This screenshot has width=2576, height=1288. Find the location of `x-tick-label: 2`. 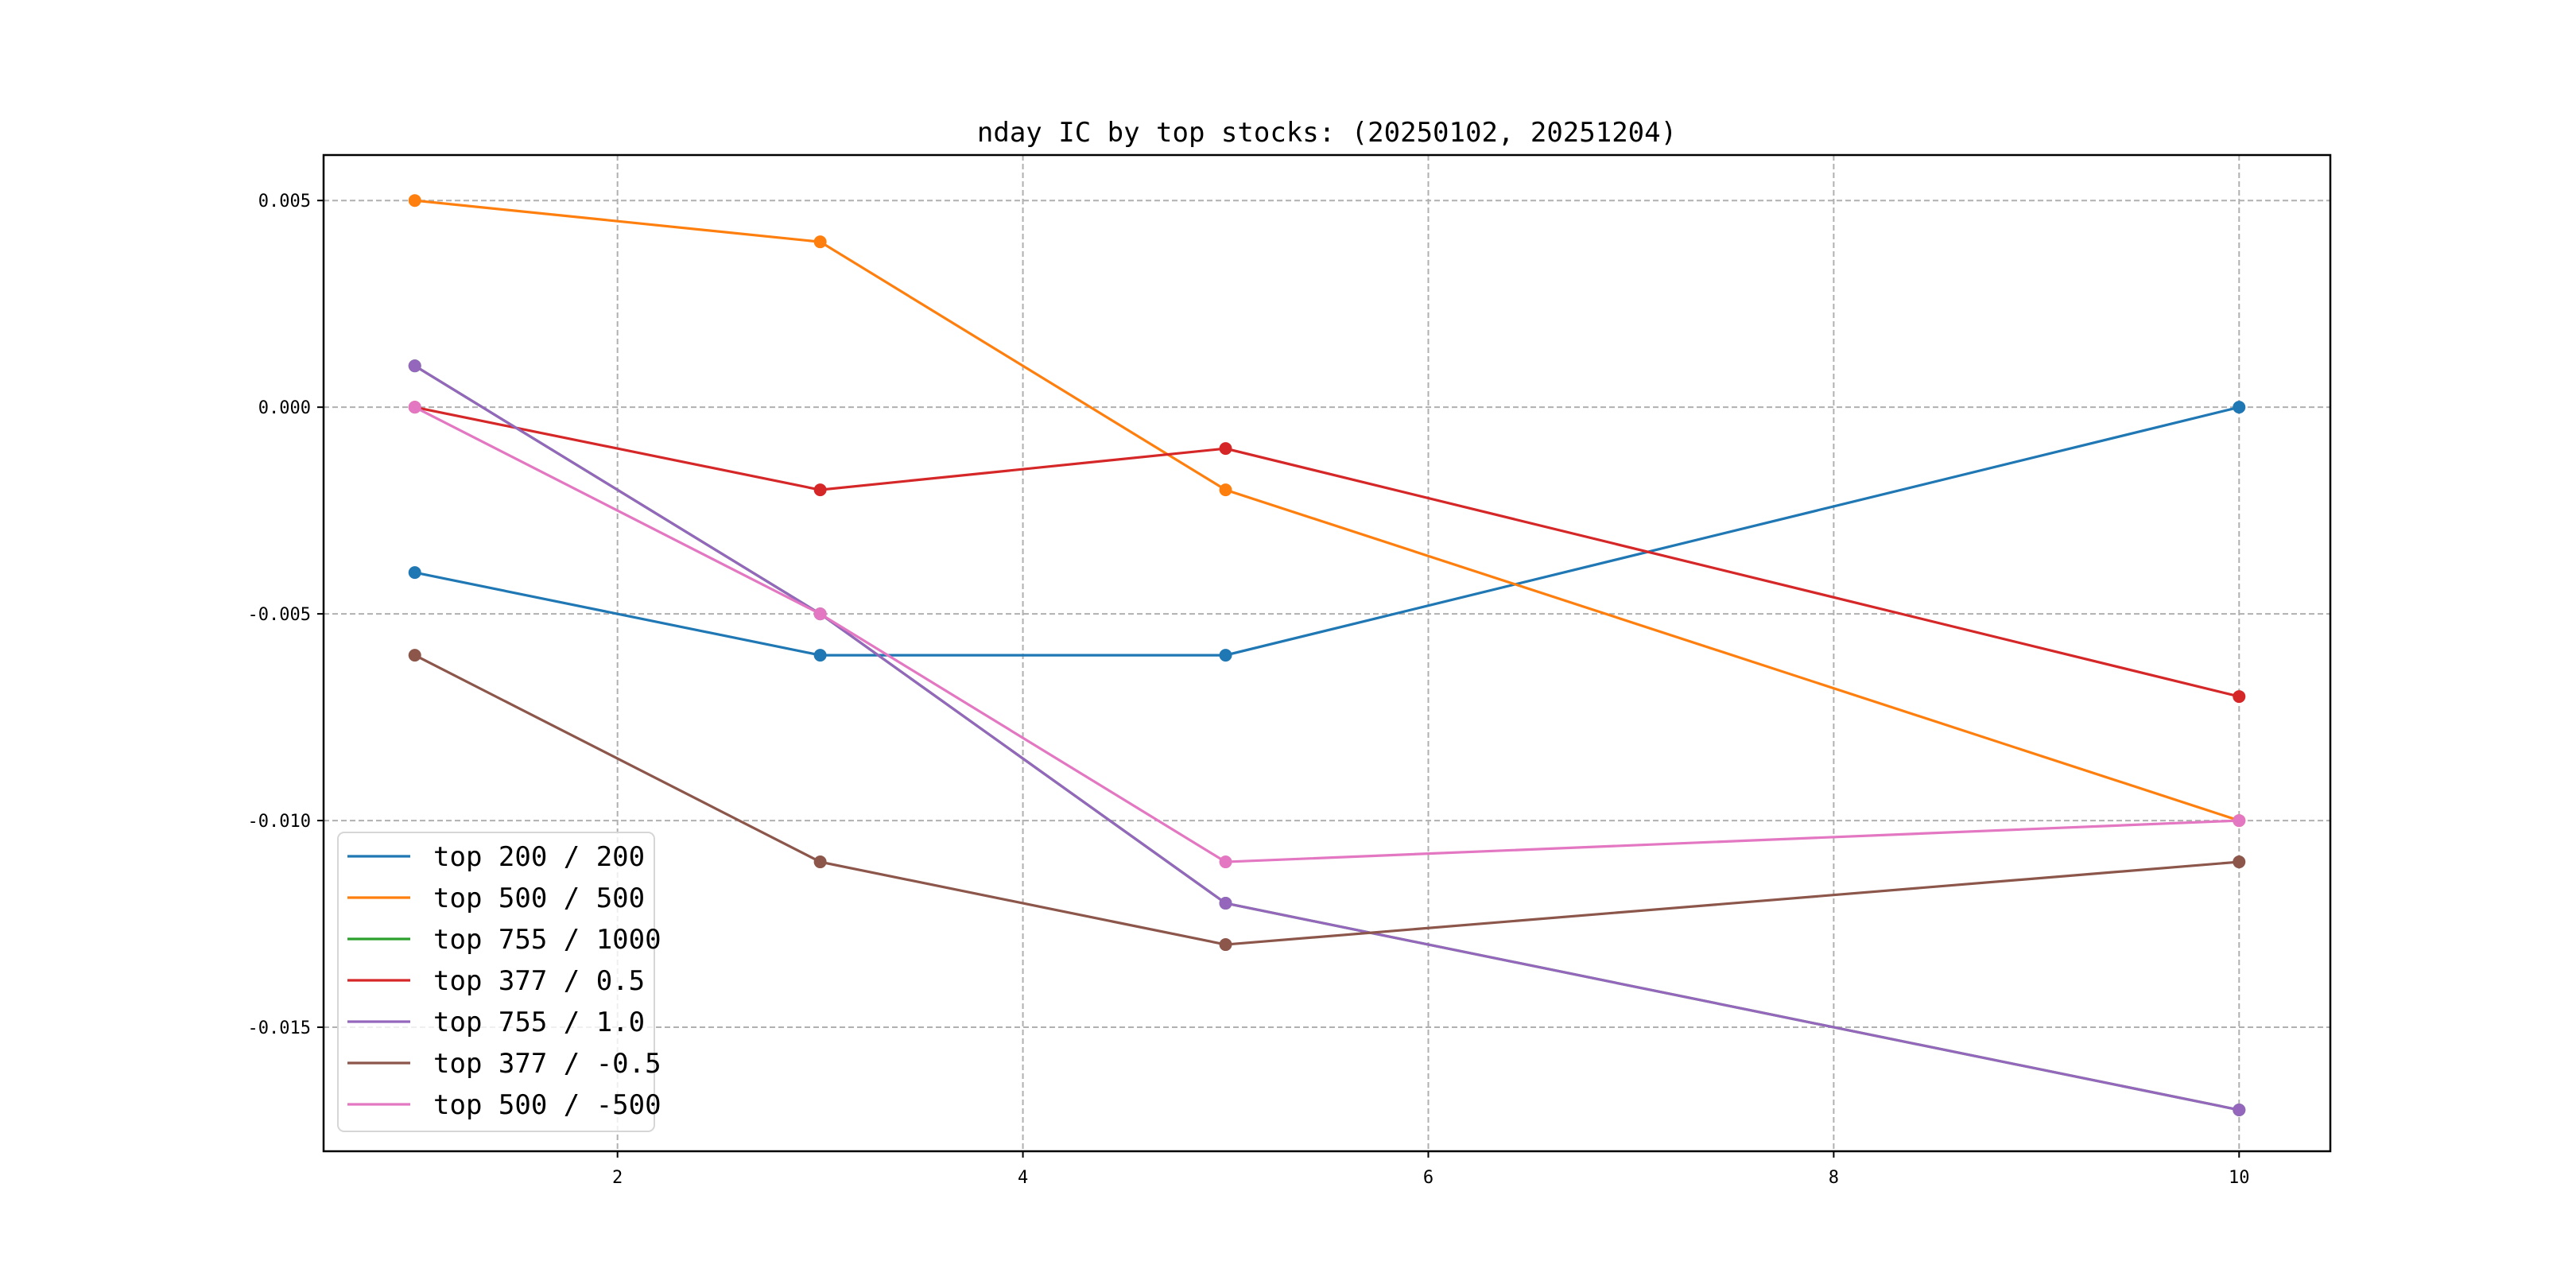

x-tick-label: 2 is located at coordinates (618, 1178).